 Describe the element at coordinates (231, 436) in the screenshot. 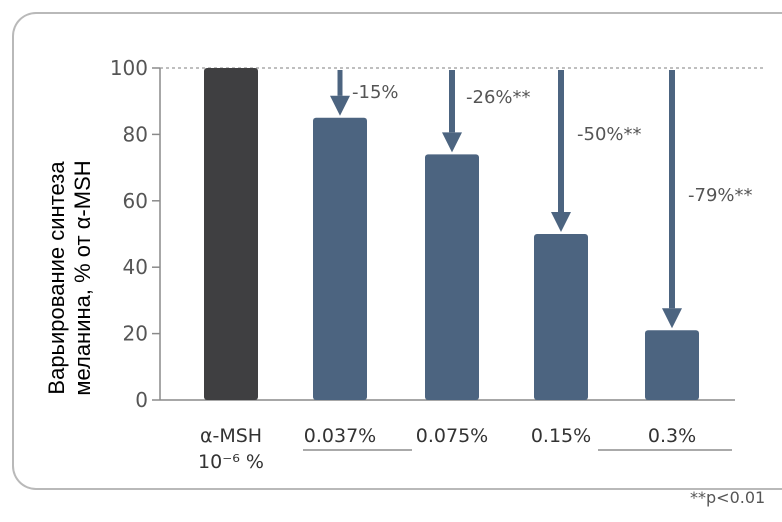

I see `x-tick-label-0-0: α-MSH` at that location.